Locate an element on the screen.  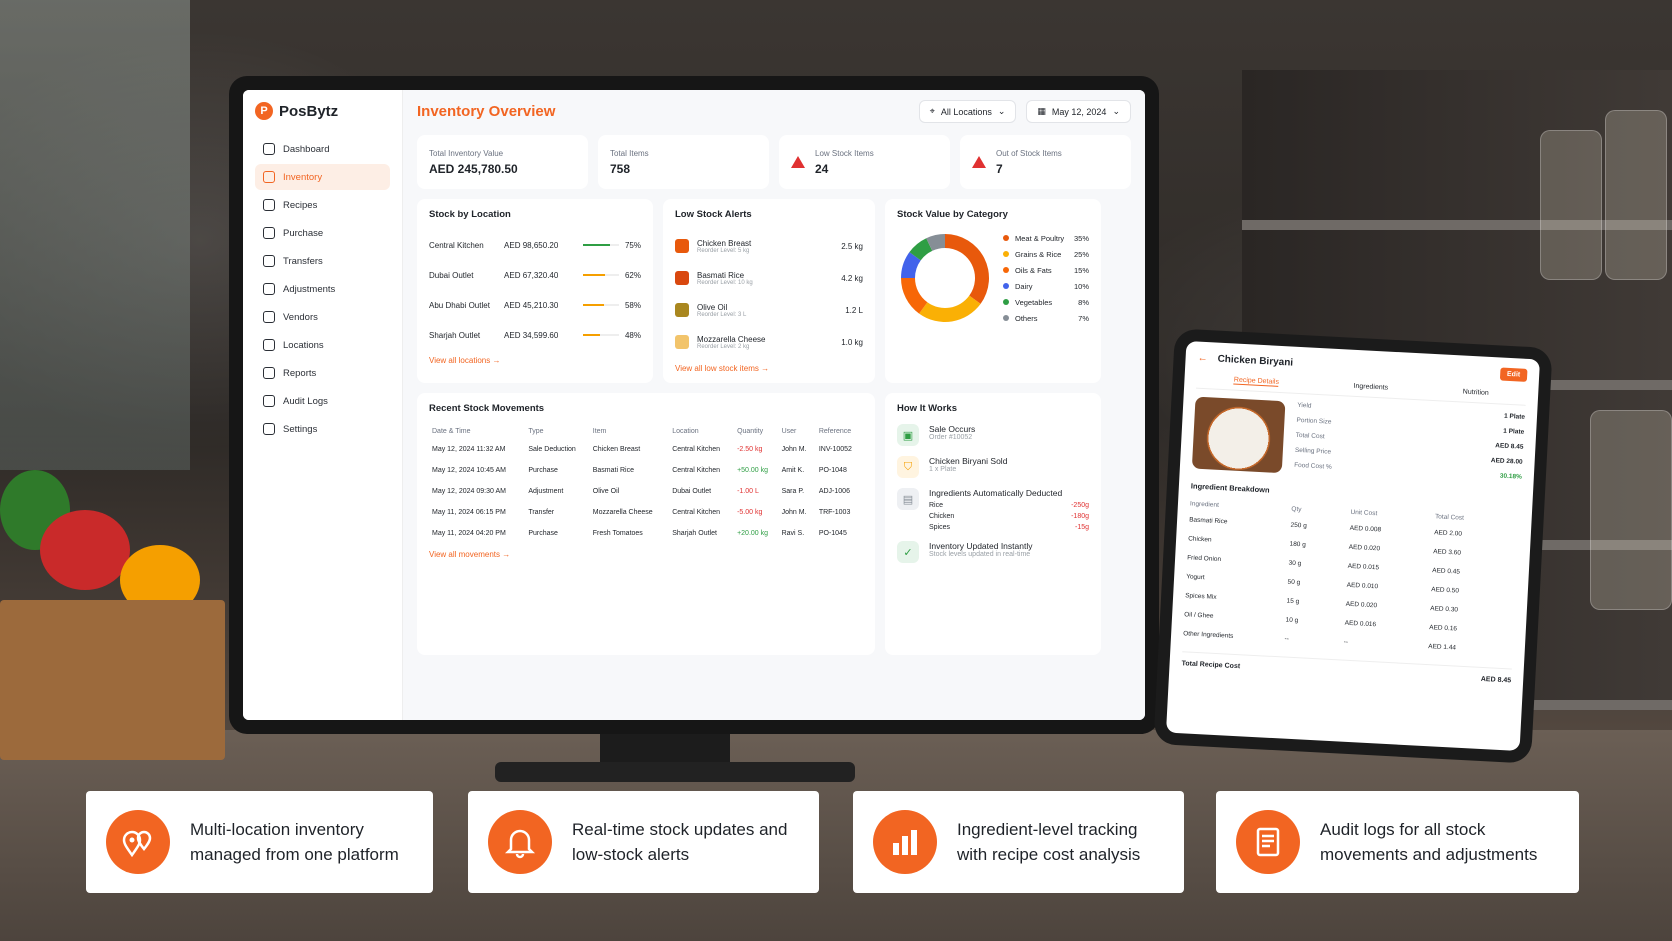
table-cell: Chicken Breast is located at coordinates (616, 449).